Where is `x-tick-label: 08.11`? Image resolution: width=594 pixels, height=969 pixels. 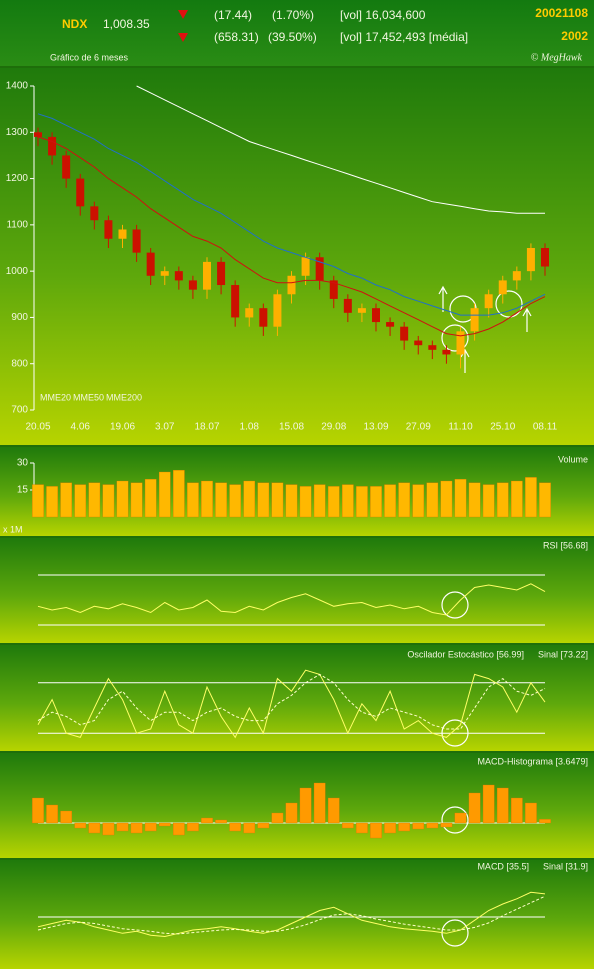
x-tick-label: 08.11 is located at coordinates (545, 427).